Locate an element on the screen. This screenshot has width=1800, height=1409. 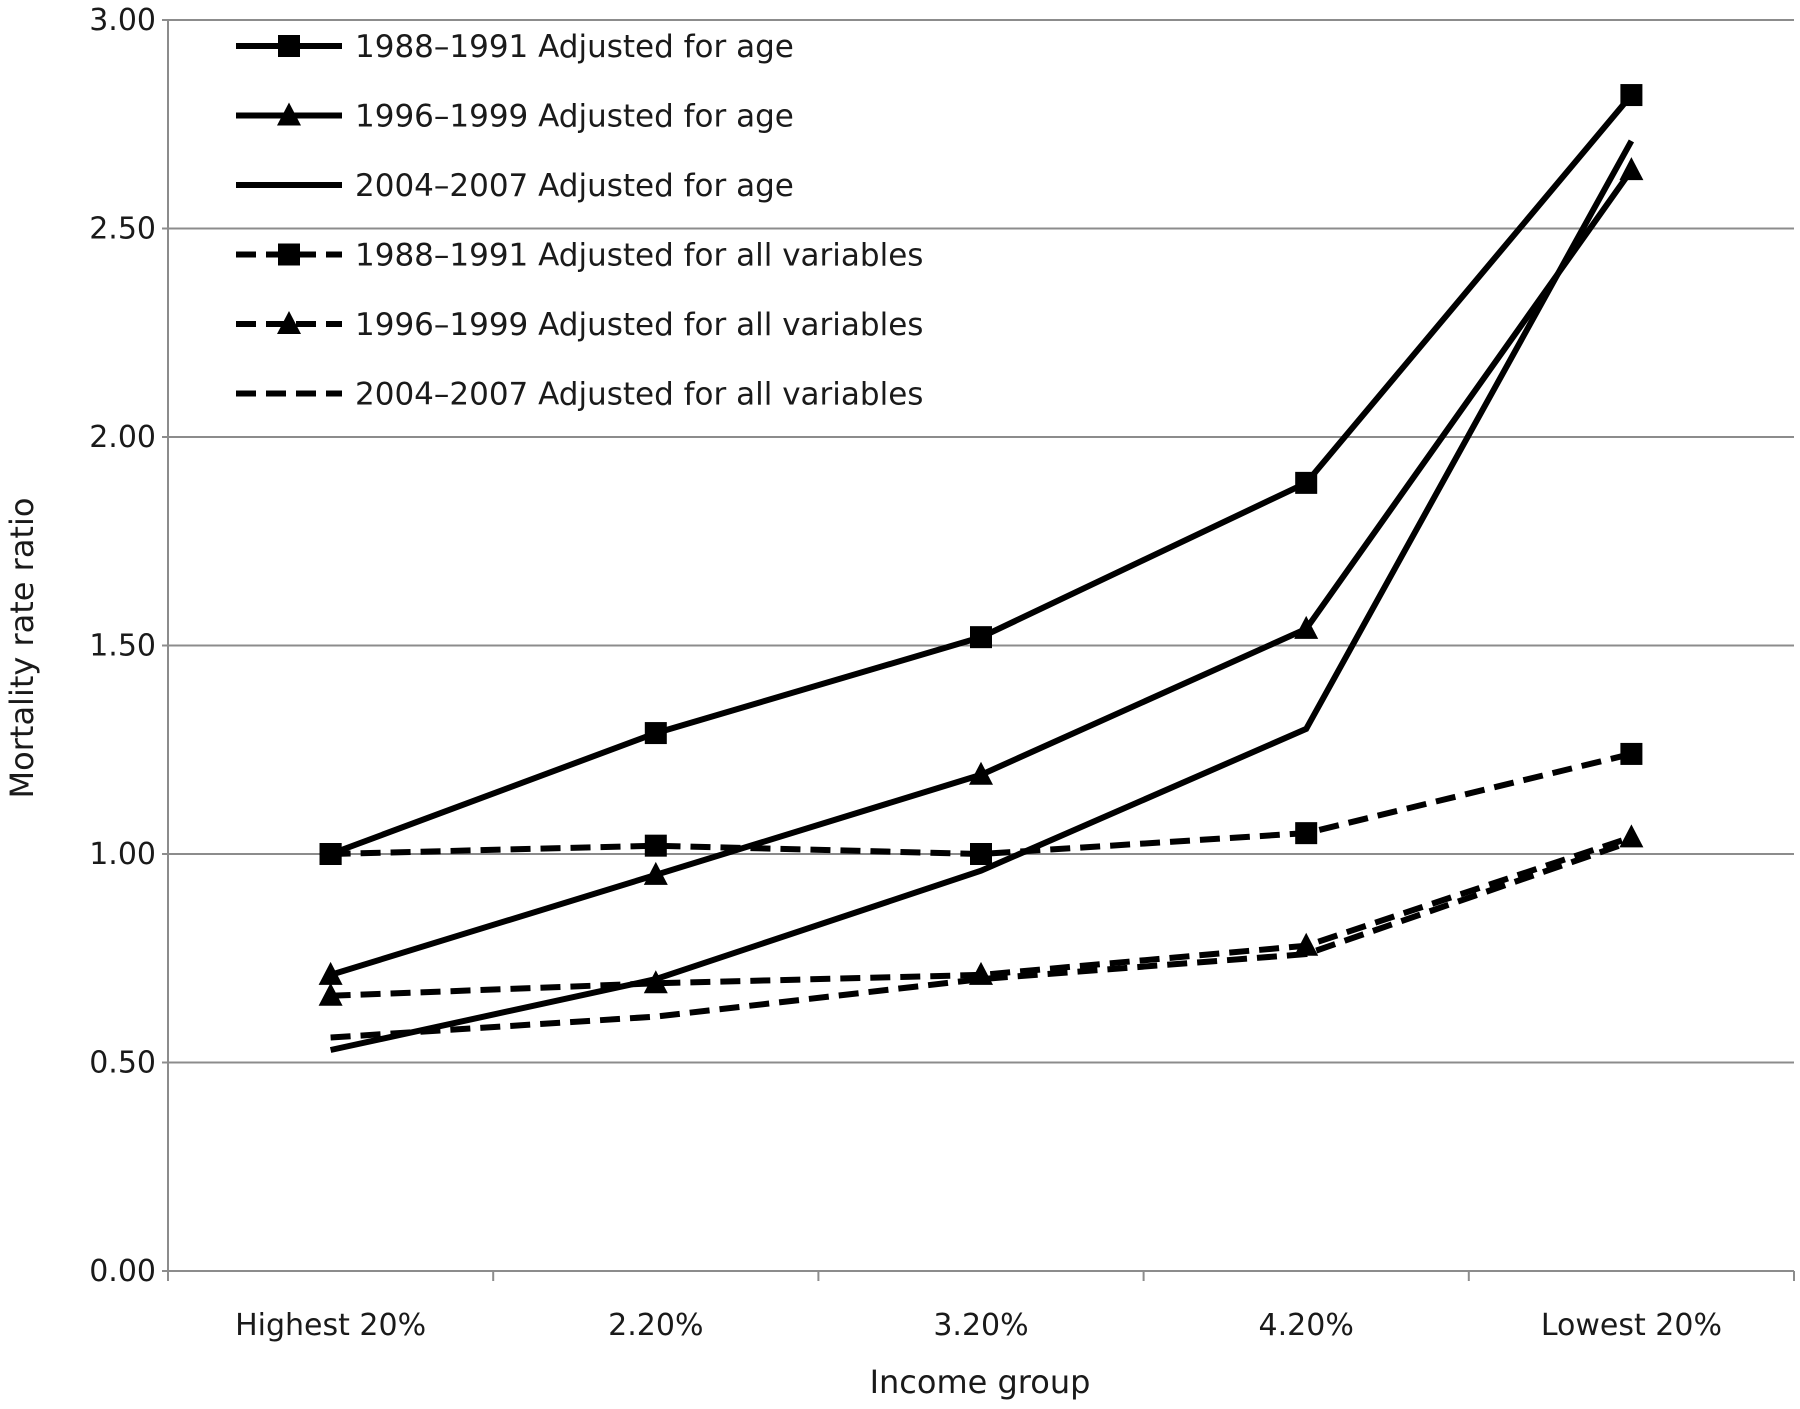
x-tick-label: 3.20% is located at coordinates (980, 1325).